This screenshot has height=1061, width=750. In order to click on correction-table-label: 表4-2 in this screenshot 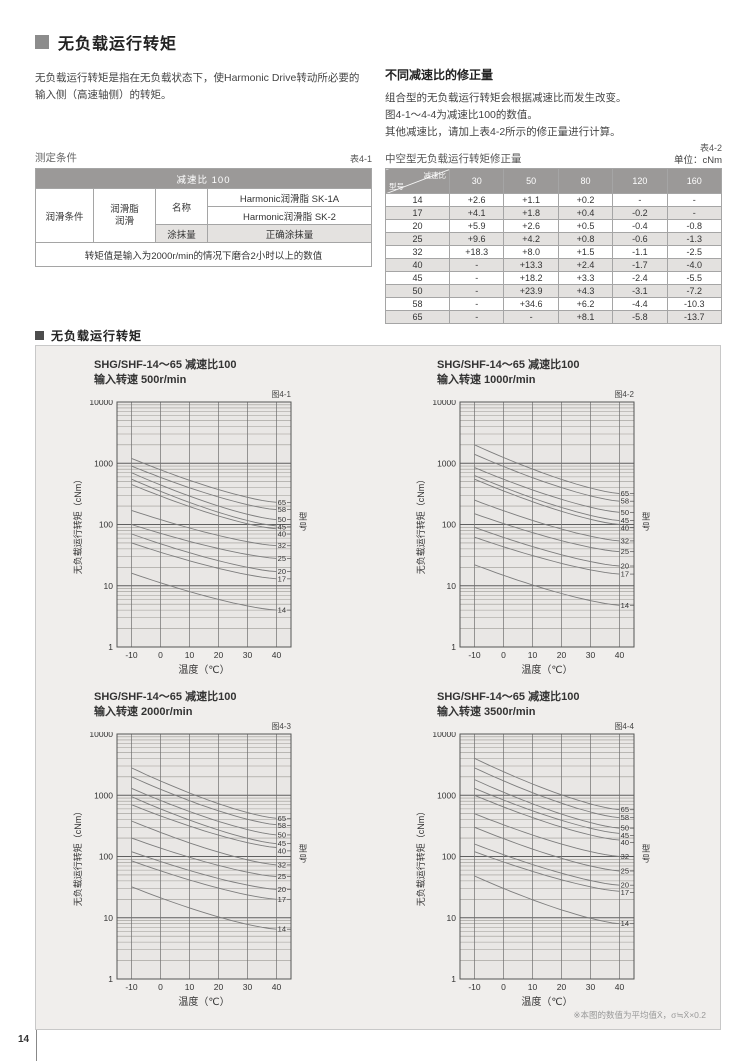, I will do `click(710, 148)`.